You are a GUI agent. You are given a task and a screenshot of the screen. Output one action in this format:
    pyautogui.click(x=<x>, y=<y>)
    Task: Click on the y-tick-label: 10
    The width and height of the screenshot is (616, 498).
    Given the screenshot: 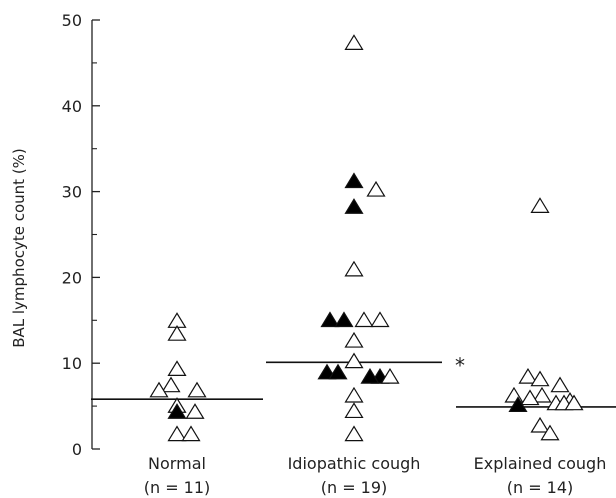 What is the action you would take?
    pyautogui.click(x=72, y=363)
    